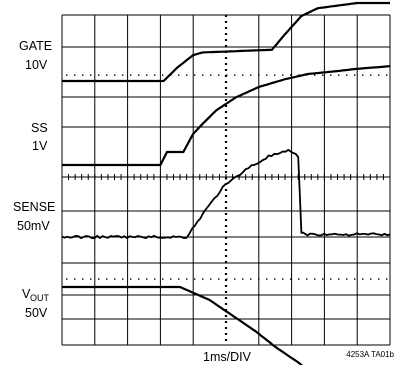  What do you see at coordinates (36, 313) in the screenshot?
I see `vout-scale-label: 50V` at bounding box center [36, 313].